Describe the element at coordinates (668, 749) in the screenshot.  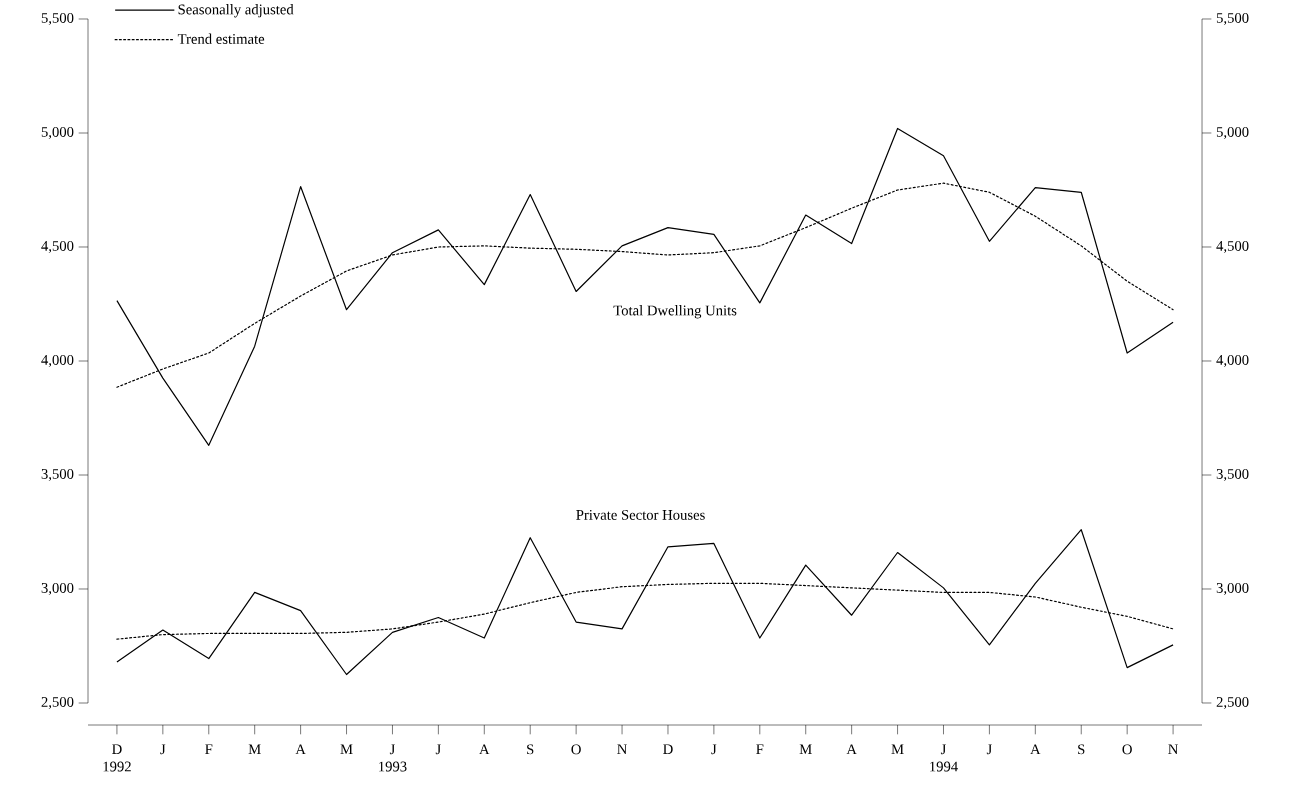
I see `x-tick-label: D` at that location.